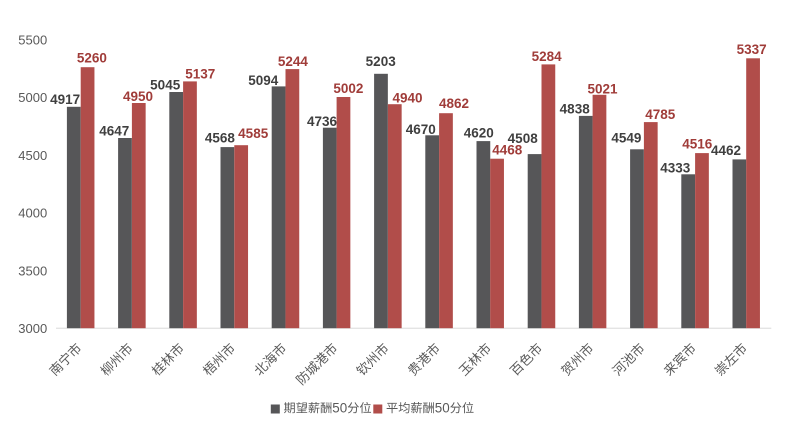 This screenshot has height=426, width=787. What do you see at coordinates (507, 149) in the screenshot?
I see `svg-text: 4468` at bounding box center [507, 149].